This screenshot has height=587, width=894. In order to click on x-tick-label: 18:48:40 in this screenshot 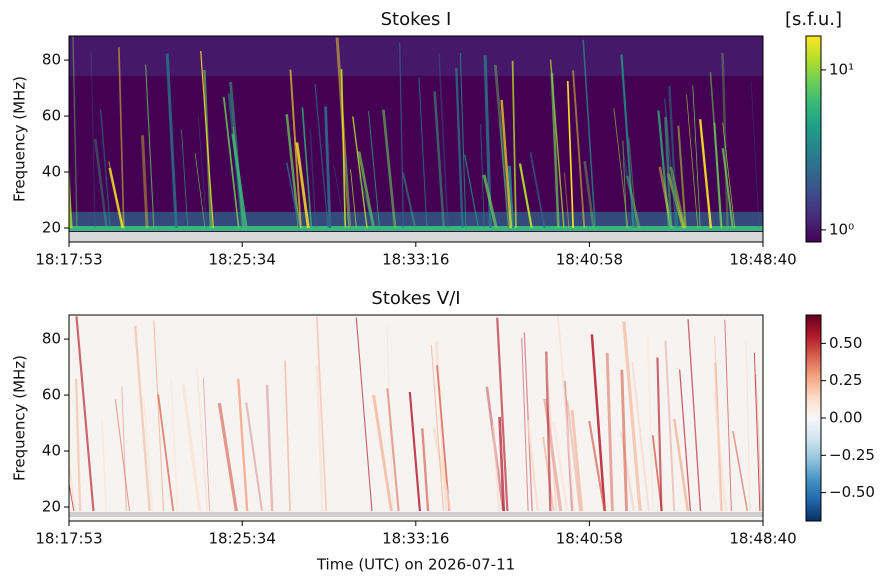, I will do `click(762, 260)`.